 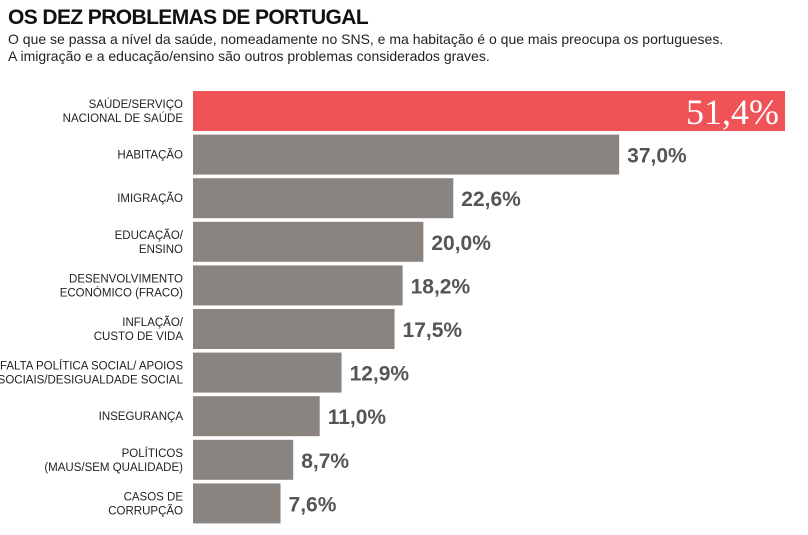 What do you see at coordinates (313, 504) in the screenshot?
I see `value-label-9: 7,6%` at bounding box center [313, 504].